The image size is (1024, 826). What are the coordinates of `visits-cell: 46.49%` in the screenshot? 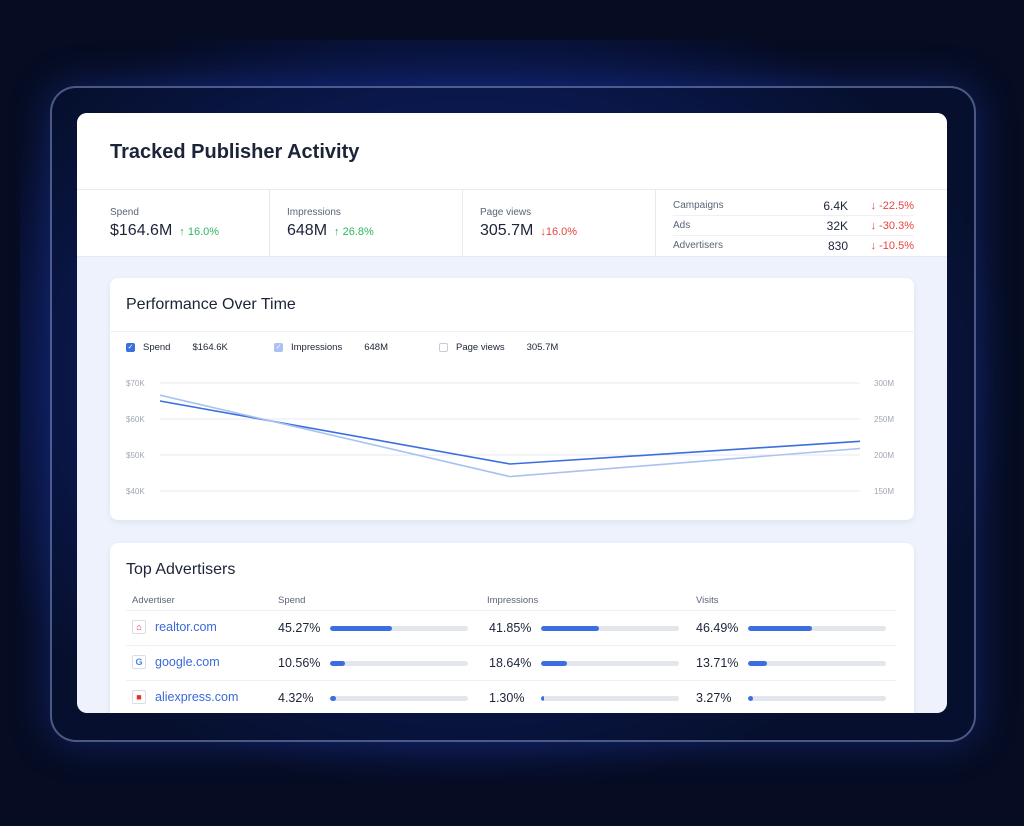 It's located at (791, 628).